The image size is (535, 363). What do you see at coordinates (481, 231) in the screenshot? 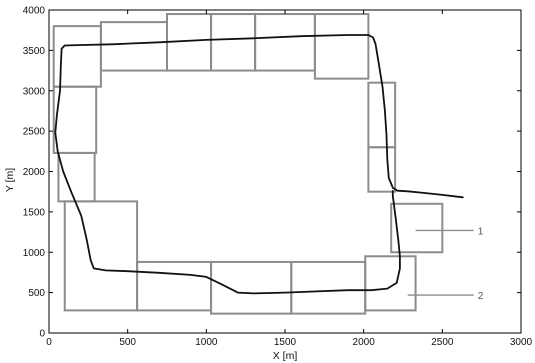
I see `annotation-label-1: 1` at bounding box center [481, 231].